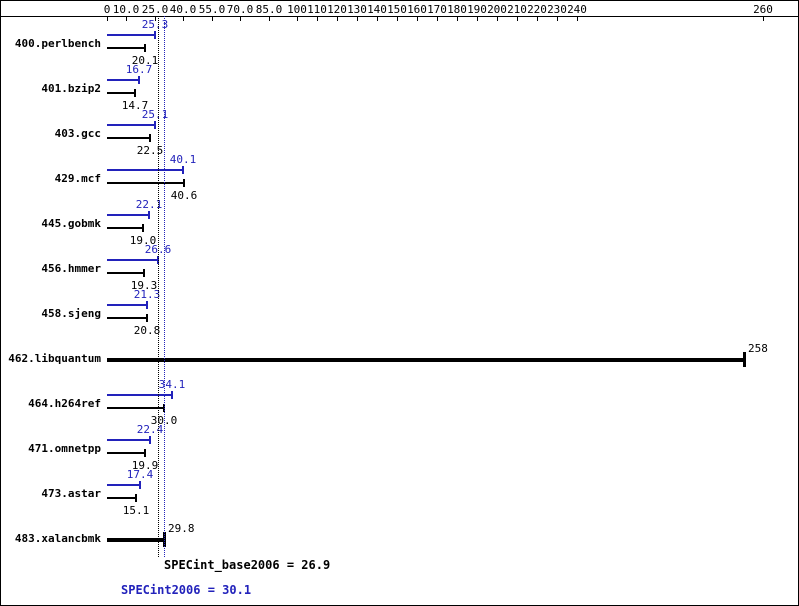 This screenshot has height=606, width=799. I want to click on axis-tick-label: 100, so click(297, 9).